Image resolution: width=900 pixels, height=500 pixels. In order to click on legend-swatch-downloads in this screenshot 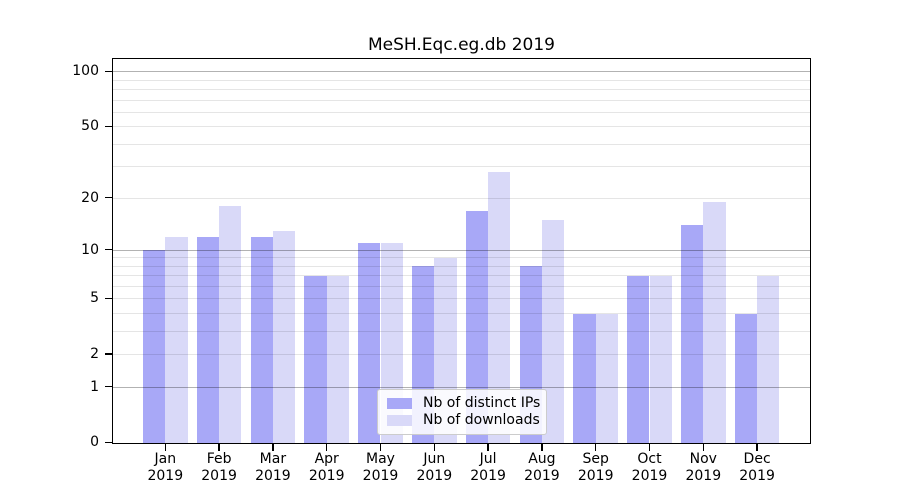, I will do `click(399, 420)`.